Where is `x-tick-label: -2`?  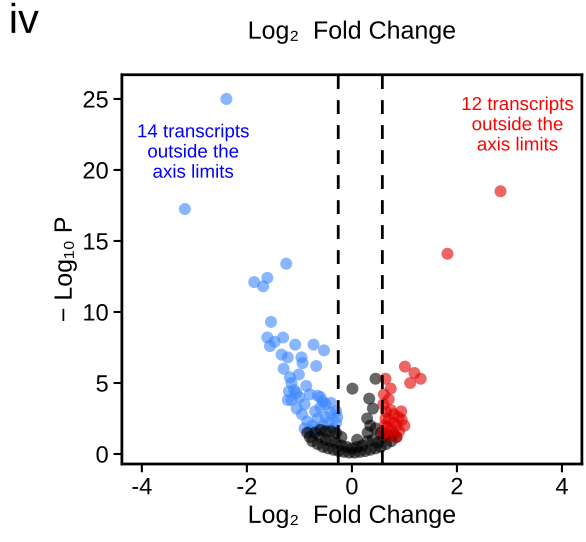 x-tick-label: -2 is located at coordinates (246, 486).